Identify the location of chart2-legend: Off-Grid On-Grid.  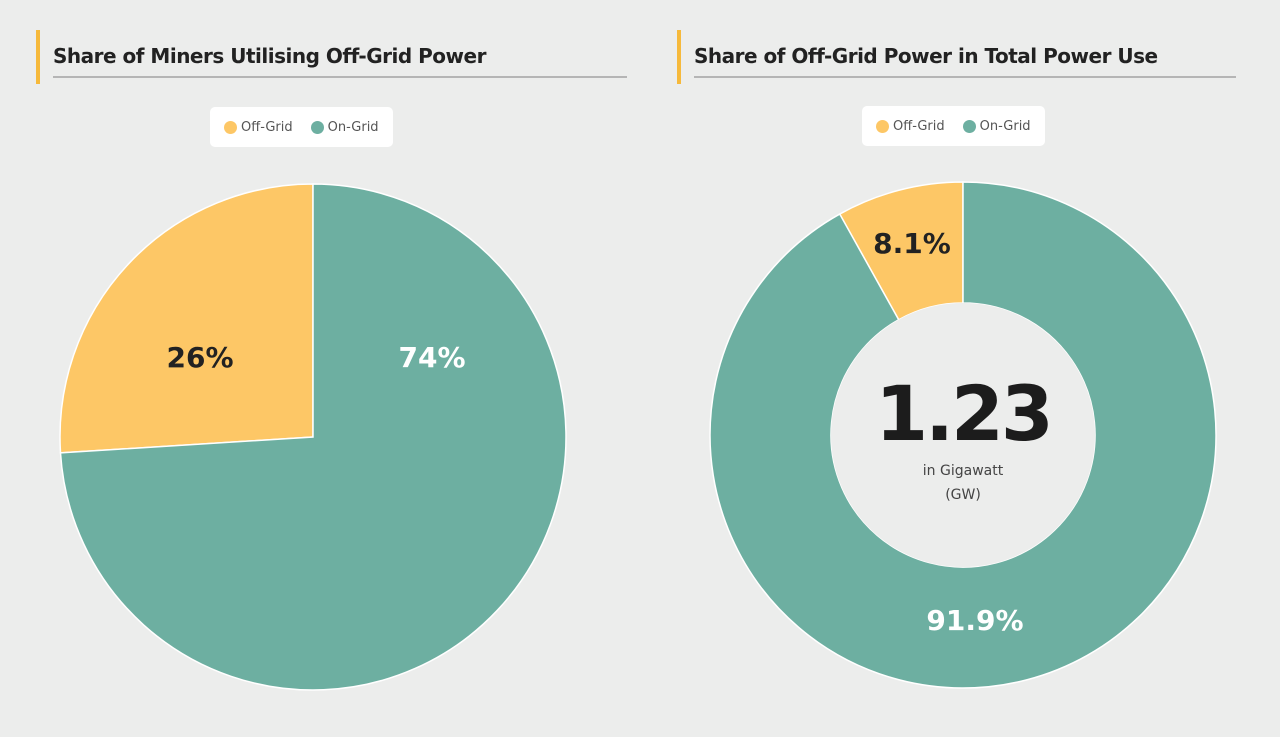
(953, 126).